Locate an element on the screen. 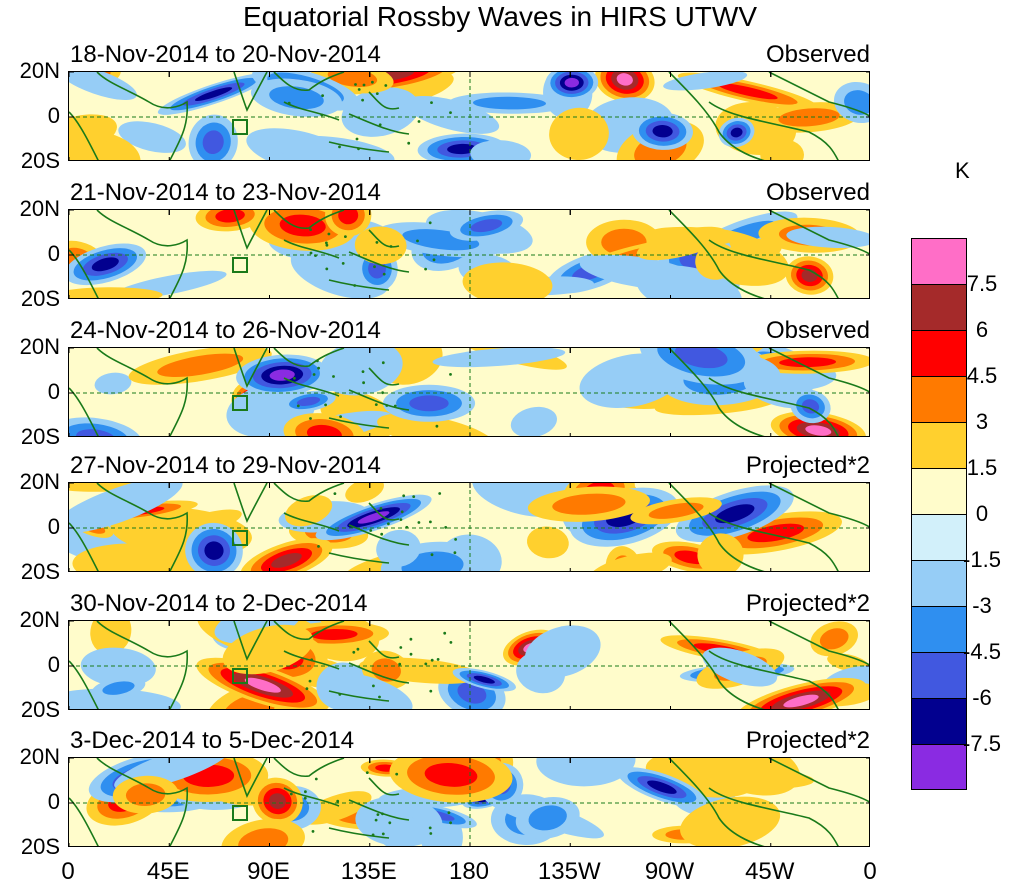  panel-date-label: 3-Dec-2014 to 5-Dec-2014 is located at coordinates (212, 740).